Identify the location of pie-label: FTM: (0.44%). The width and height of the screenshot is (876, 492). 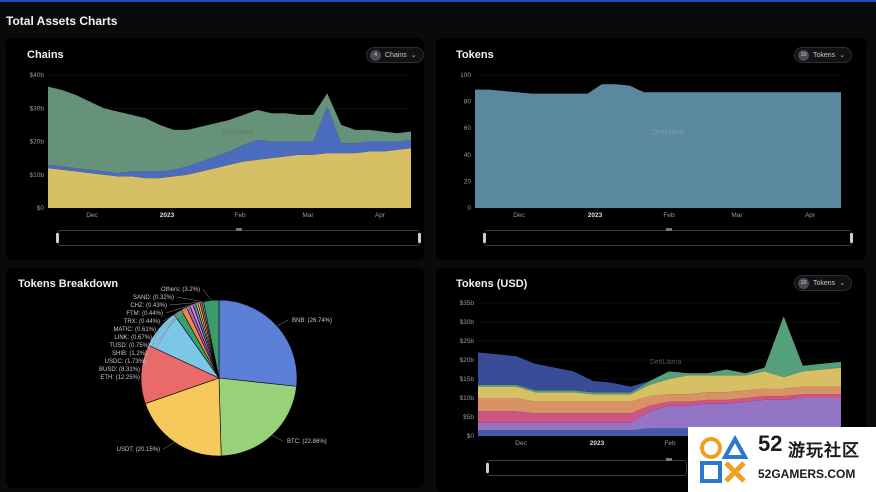
(144, 314).